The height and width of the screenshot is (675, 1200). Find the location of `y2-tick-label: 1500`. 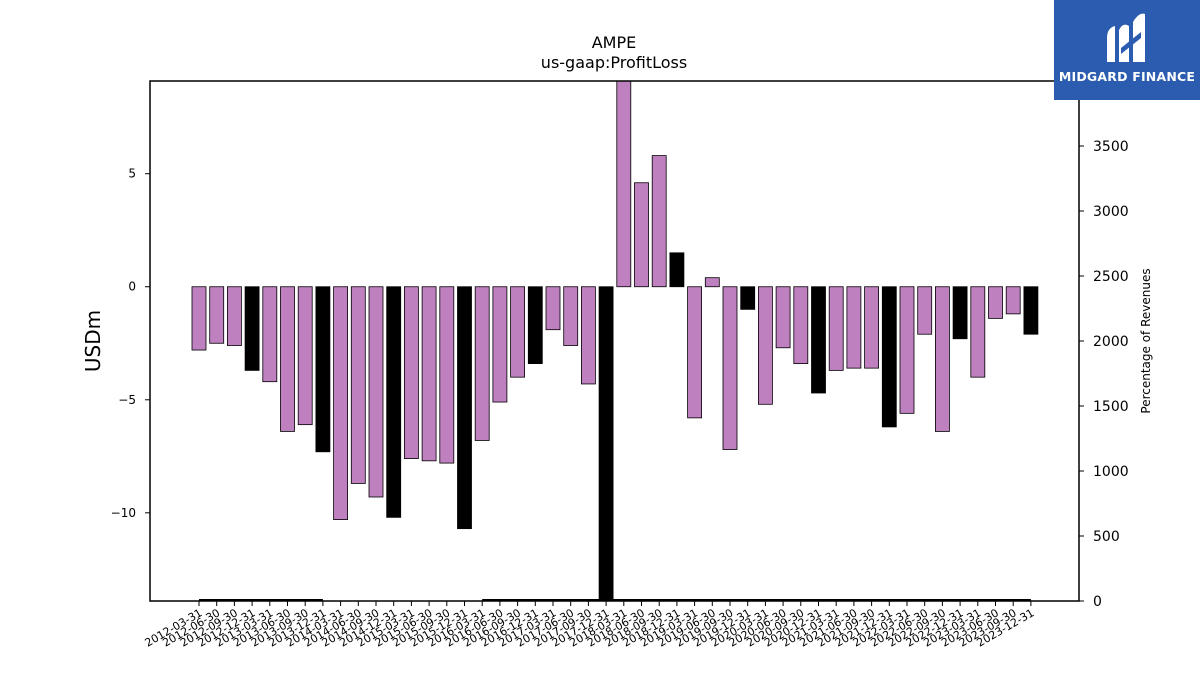

y2-tick-label: 1500 is located at coordinates (1111, 407).